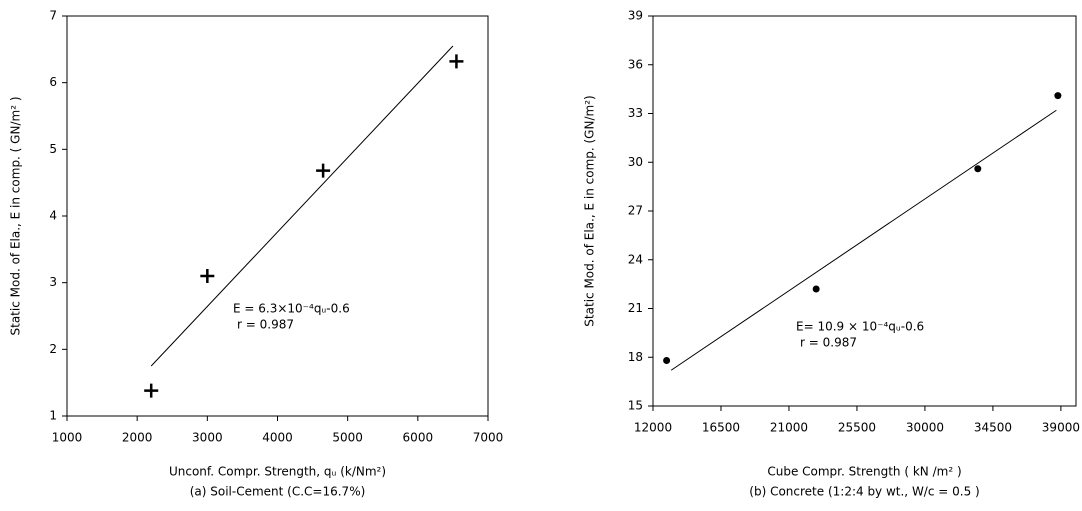 This screenshot has width=1082, height=511. I want to click on x-tick-label: 30000, so click(925, 428).